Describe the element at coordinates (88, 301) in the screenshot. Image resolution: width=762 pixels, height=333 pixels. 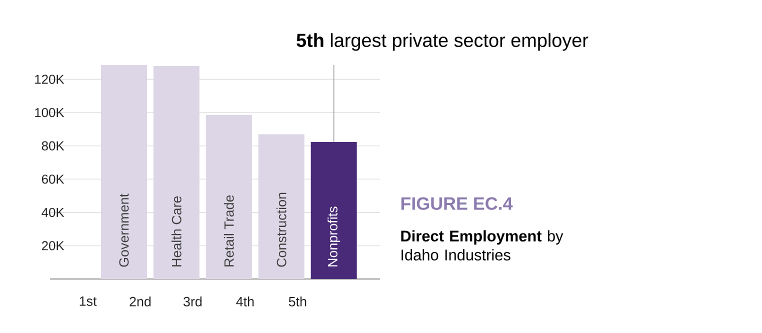
I see `text: 1st` at that location.